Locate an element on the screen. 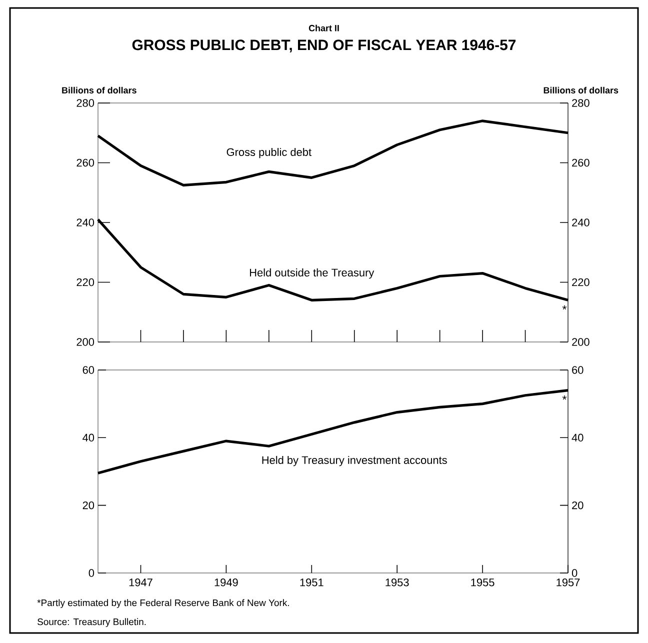 The height and width of the screenshot is (643, 648). y-tick-label: 60 is located at coordinates (88, 370).